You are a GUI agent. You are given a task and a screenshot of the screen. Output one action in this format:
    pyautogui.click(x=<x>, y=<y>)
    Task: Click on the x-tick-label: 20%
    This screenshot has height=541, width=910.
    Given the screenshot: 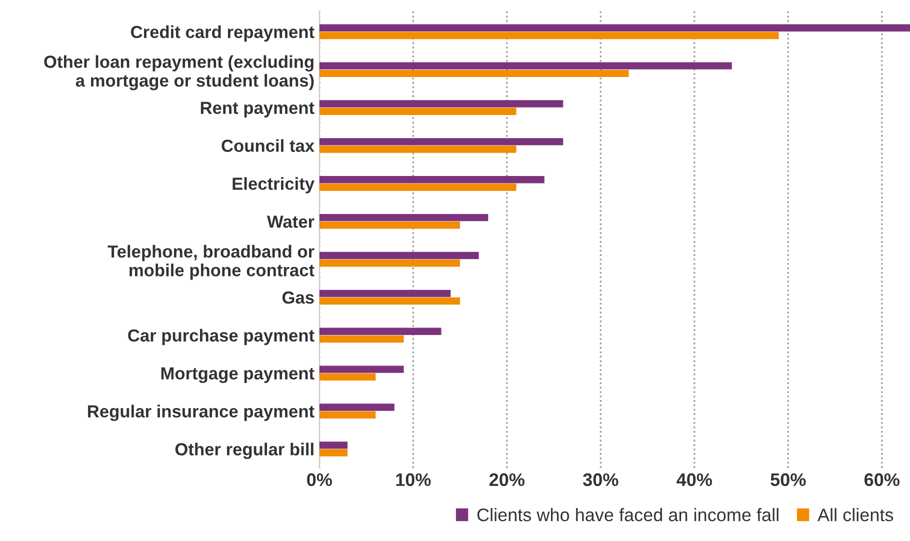 What is the action you would take?
    pyautogui.click(x=506, y=479)
    